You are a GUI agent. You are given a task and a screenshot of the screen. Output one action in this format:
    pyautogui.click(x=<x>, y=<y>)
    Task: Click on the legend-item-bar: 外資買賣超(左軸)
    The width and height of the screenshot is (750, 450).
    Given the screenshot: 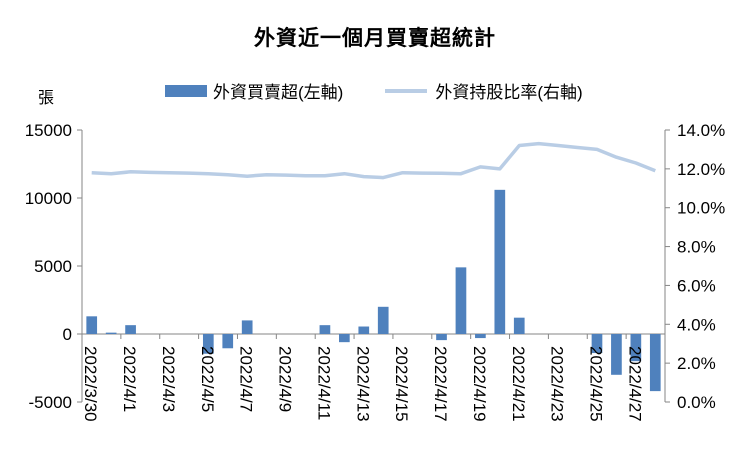 What is the action you would take?
    pyautogui.click(x=254, y=90)
    